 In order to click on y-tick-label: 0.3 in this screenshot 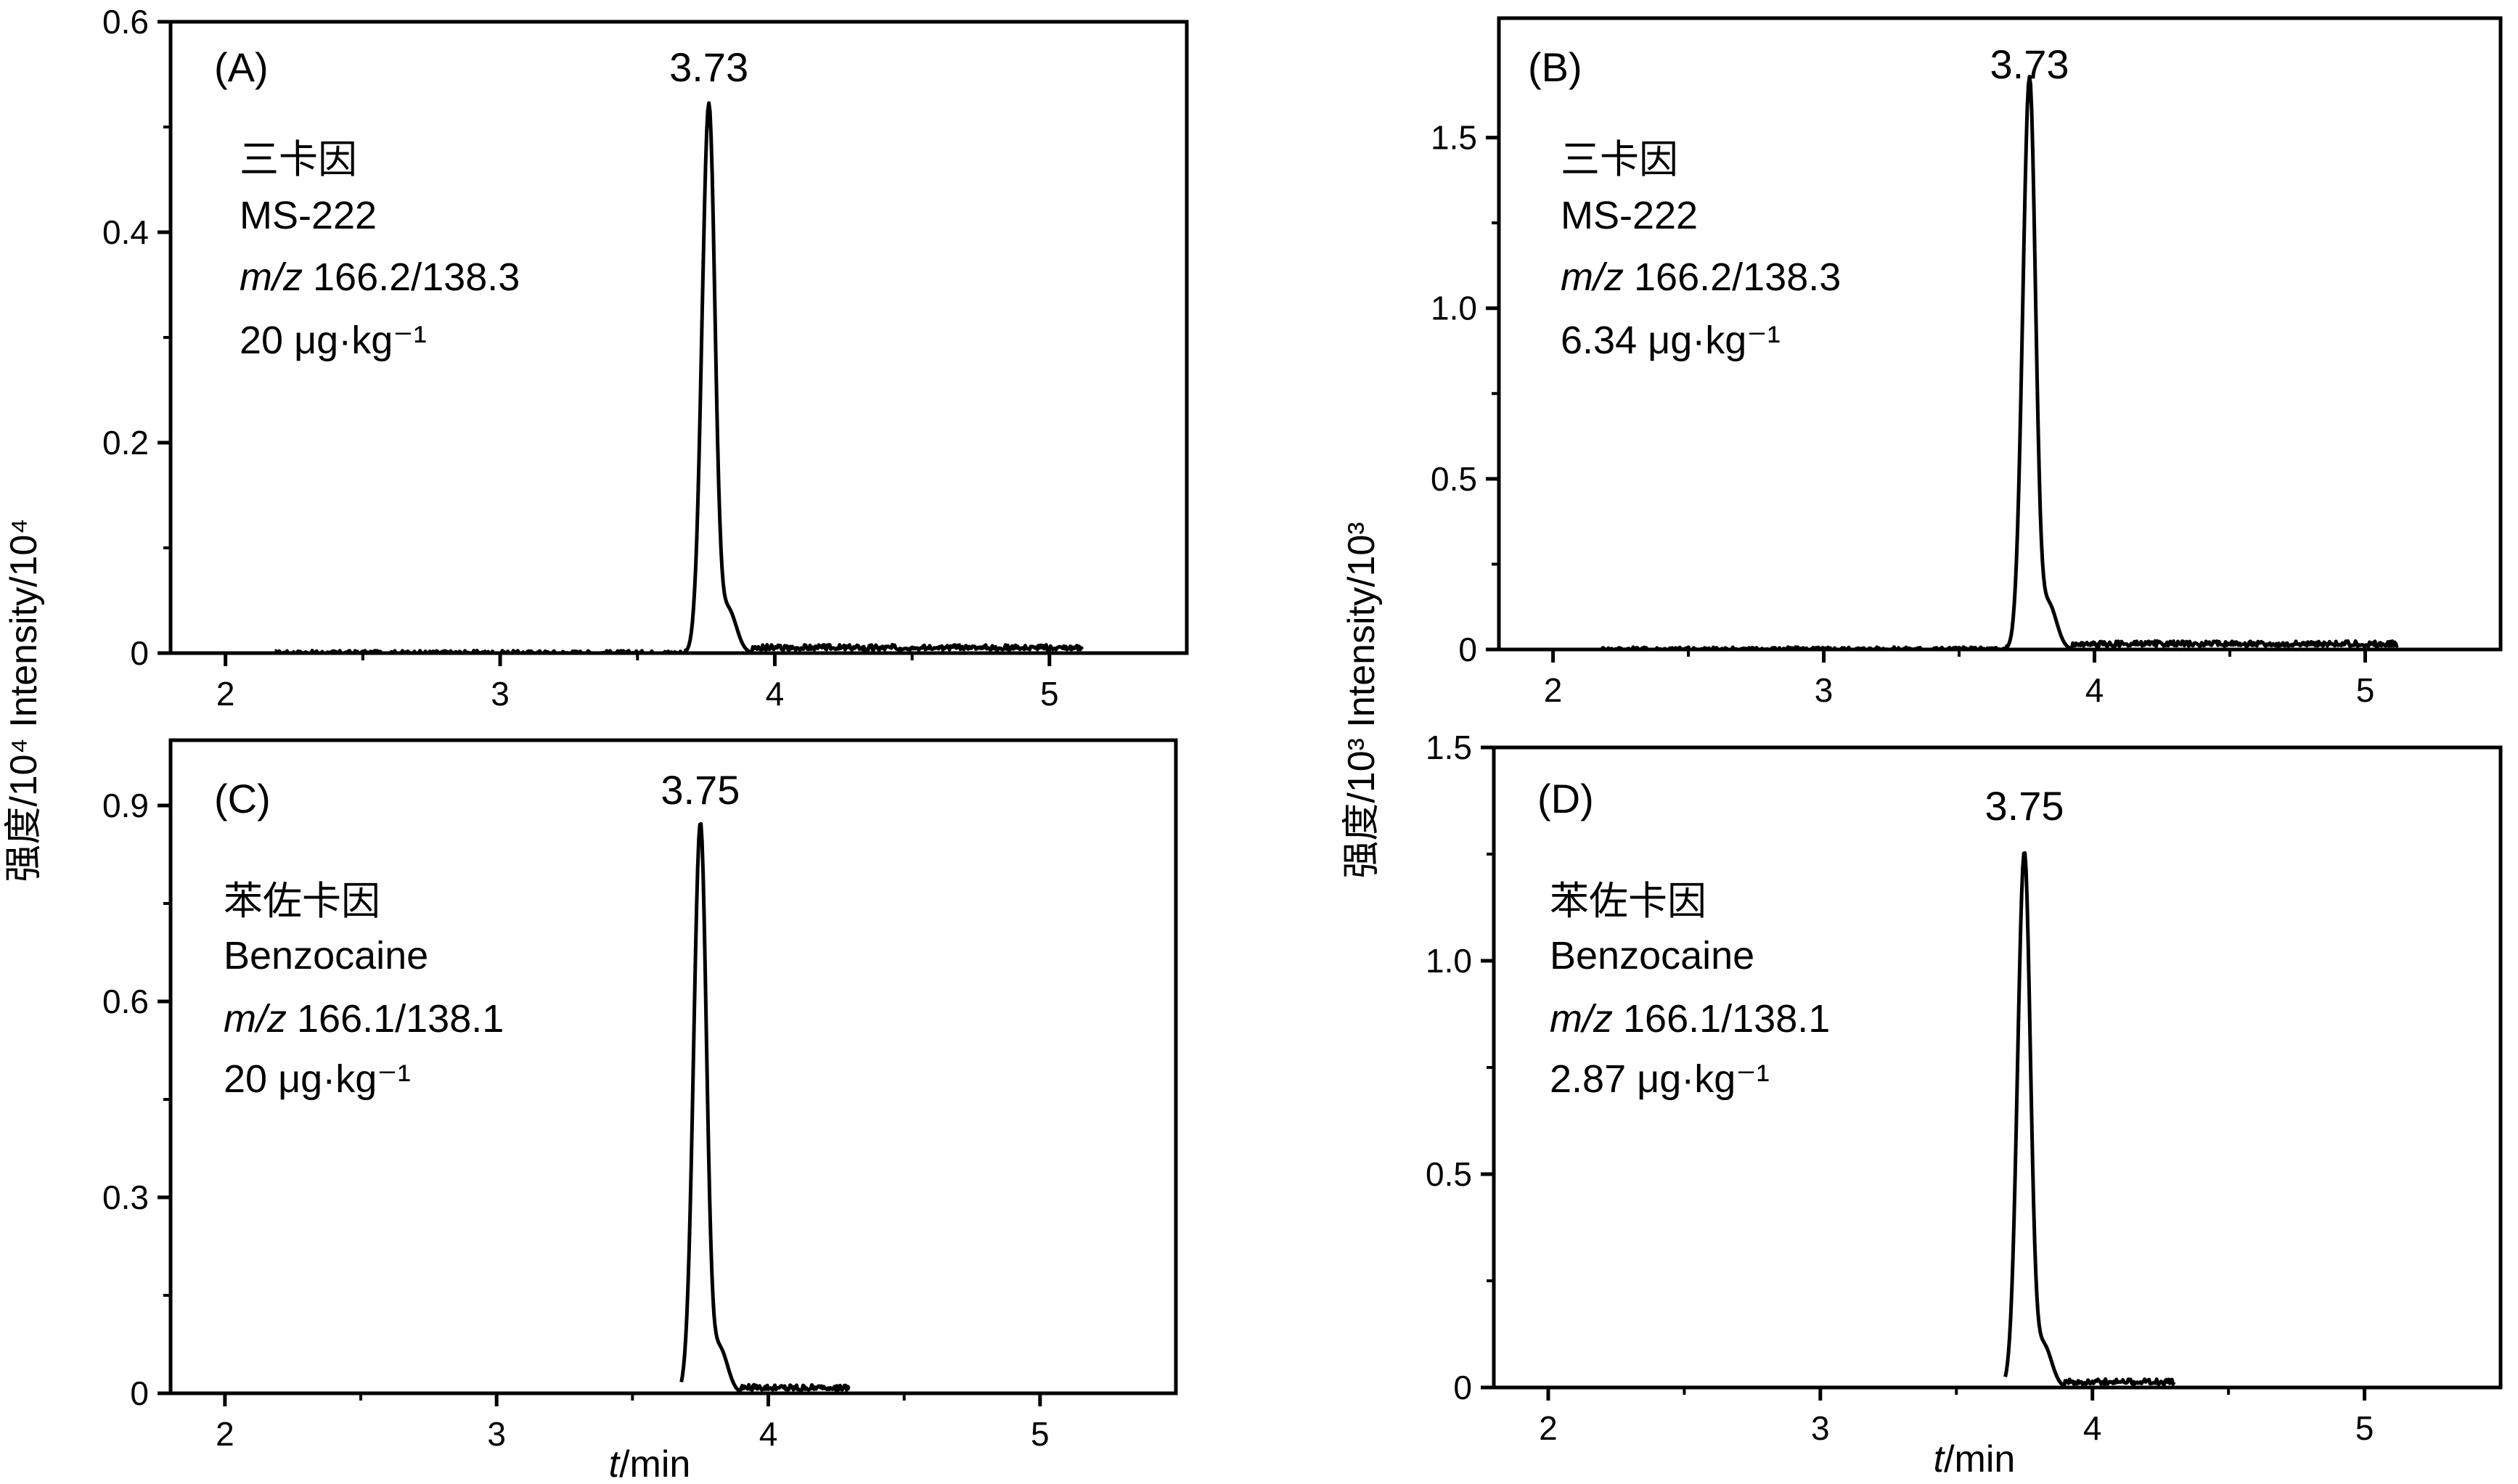, I will do `click(125, 1197)`.